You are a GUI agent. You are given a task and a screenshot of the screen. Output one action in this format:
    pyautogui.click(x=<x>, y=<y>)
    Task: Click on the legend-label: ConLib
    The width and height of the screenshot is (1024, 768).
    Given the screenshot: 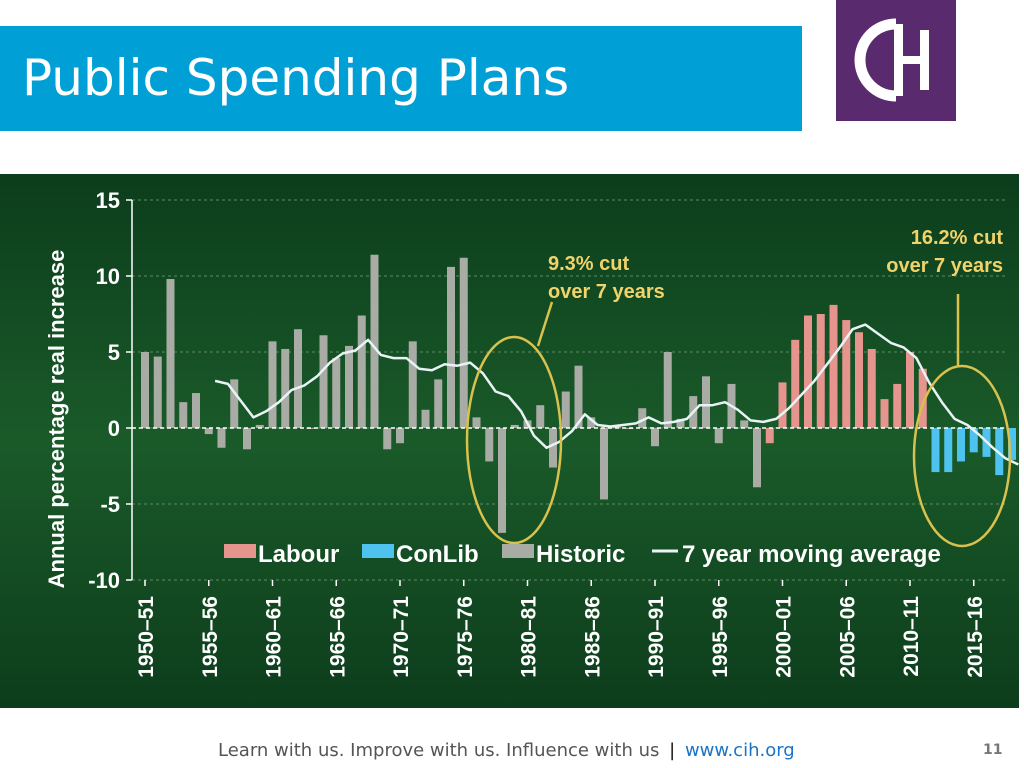 What is the action you would take?
    pyautogui.click(x=437, y=554)
    